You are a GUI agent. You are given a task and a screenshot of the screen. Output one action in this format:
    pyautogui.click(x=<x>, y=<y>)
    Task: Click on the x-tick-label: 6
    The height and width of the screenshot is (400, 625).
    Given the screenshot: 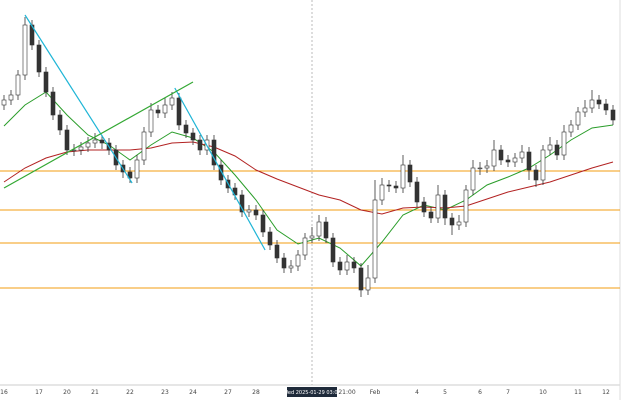 What is the action you would take?
    pyautogui.click(x=480, y=392)
    